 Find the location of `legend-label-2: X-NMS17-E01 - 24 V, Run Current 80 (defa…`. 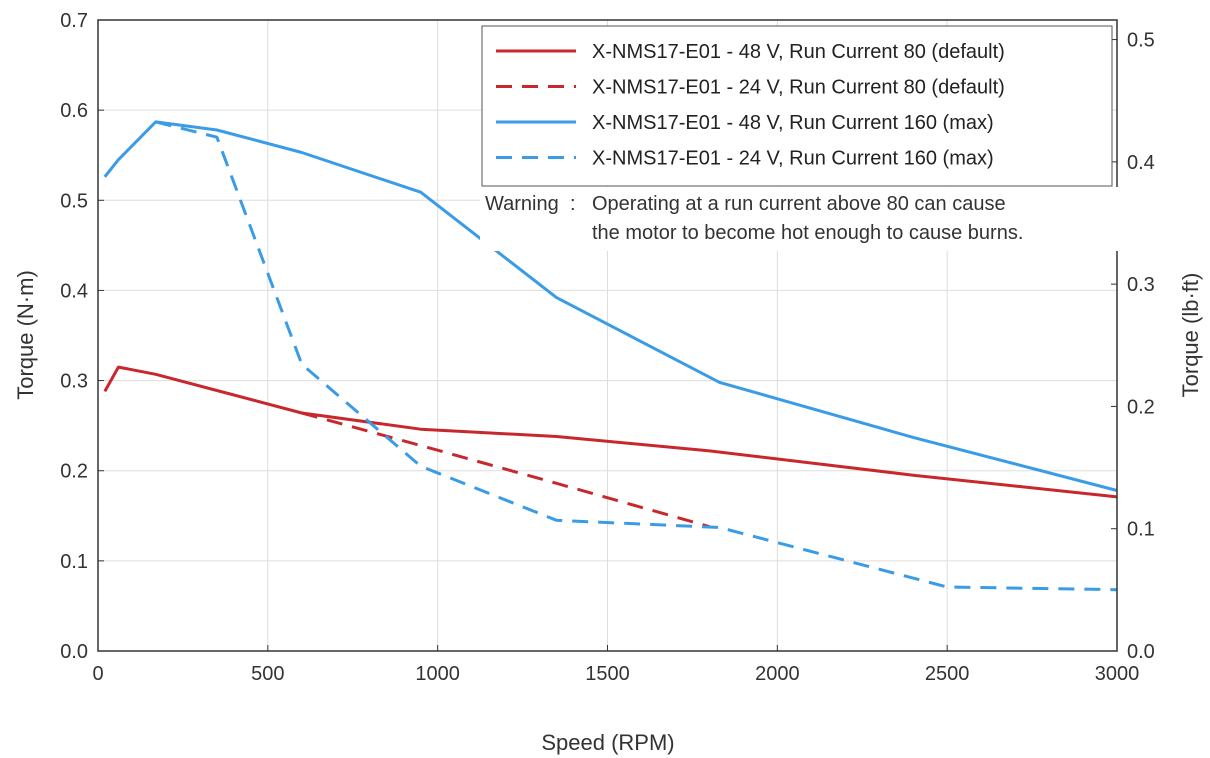

legend-label-2: X-NMS17-E01 - 24 V, Run Current 80 (defa… is located at coordinates (798, 88).